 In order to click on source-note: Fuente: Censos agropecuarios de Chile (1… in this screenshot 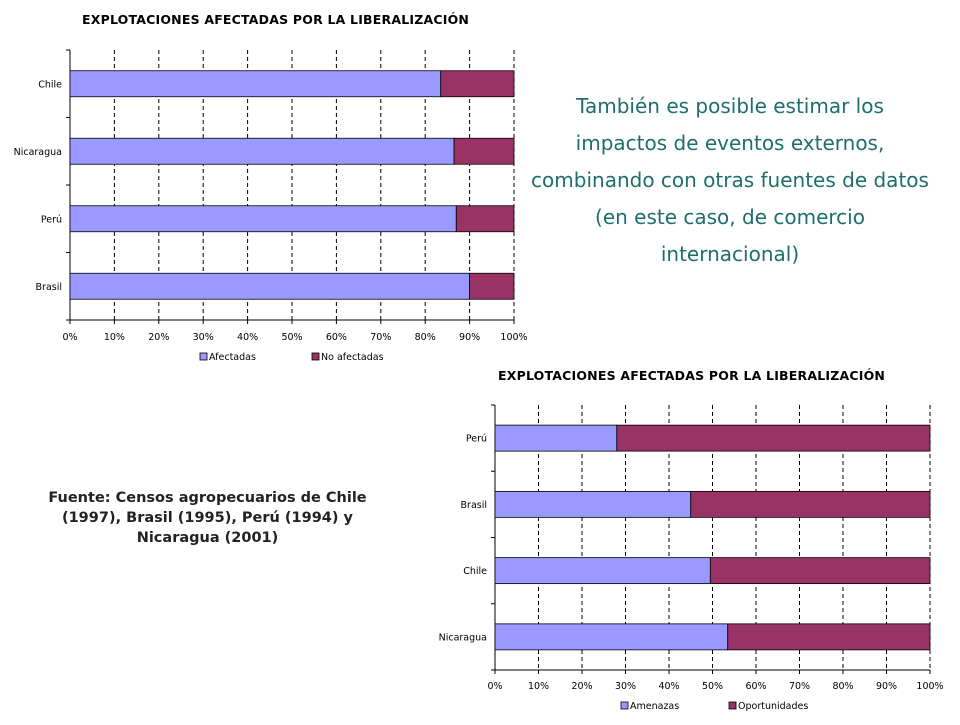, I will do `click(207, 518)`.